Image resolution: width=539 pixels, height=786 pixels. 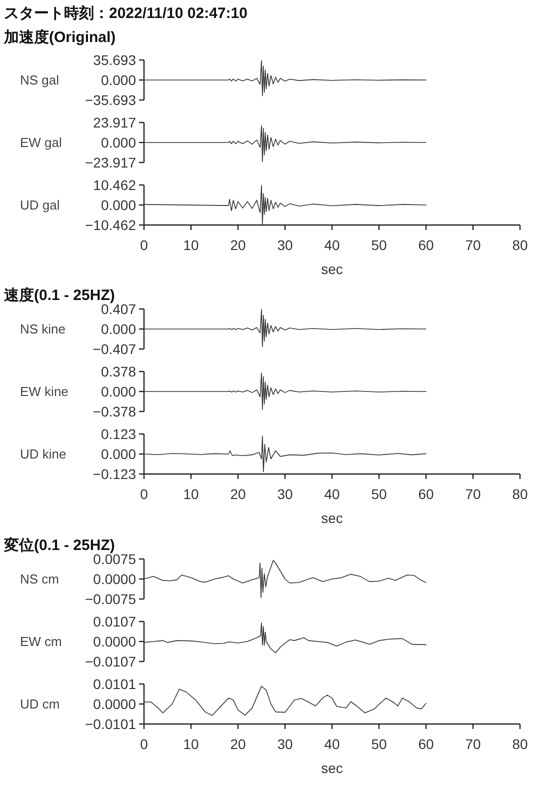 What do you see at coordinates (114, 684) in the screenshot?
I see `y-tick-label: 0.0101` at bounding box center [114, 684].